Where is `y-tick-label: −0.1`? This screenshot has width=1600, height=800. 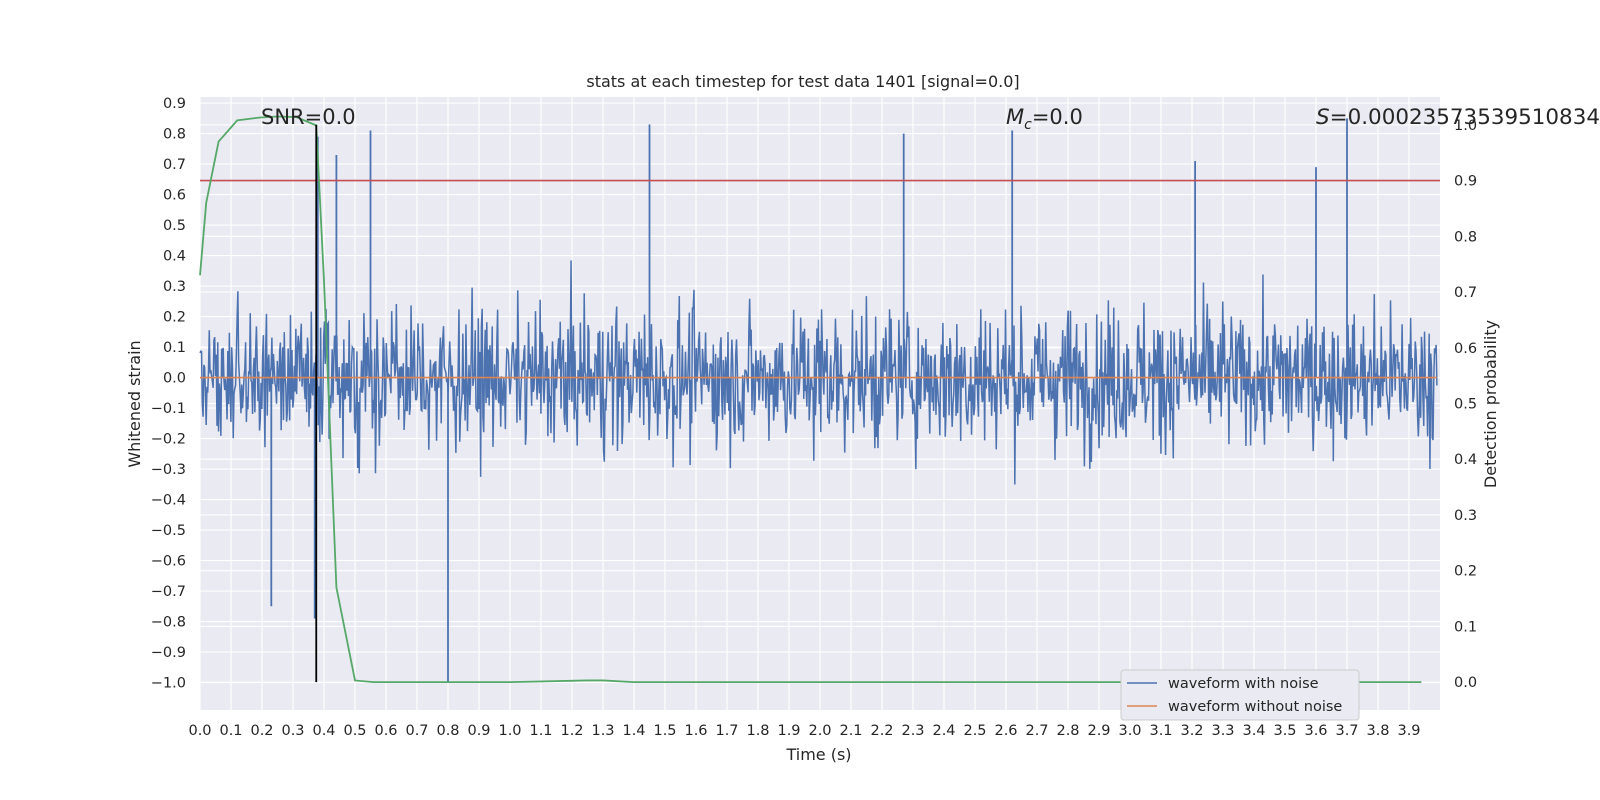
y-tick-label: −0.1 is located at coordinates (168, 409).